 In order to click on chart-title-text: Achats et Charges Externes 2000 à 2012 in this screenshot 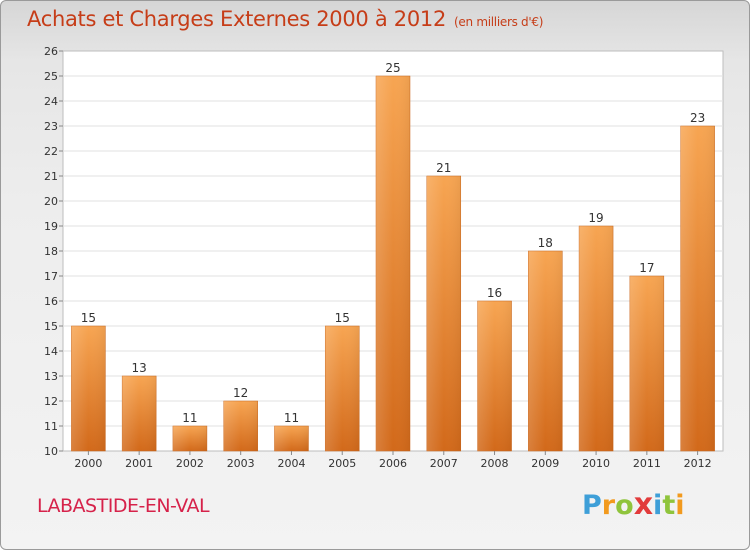, I will do `click(237, 19)`.